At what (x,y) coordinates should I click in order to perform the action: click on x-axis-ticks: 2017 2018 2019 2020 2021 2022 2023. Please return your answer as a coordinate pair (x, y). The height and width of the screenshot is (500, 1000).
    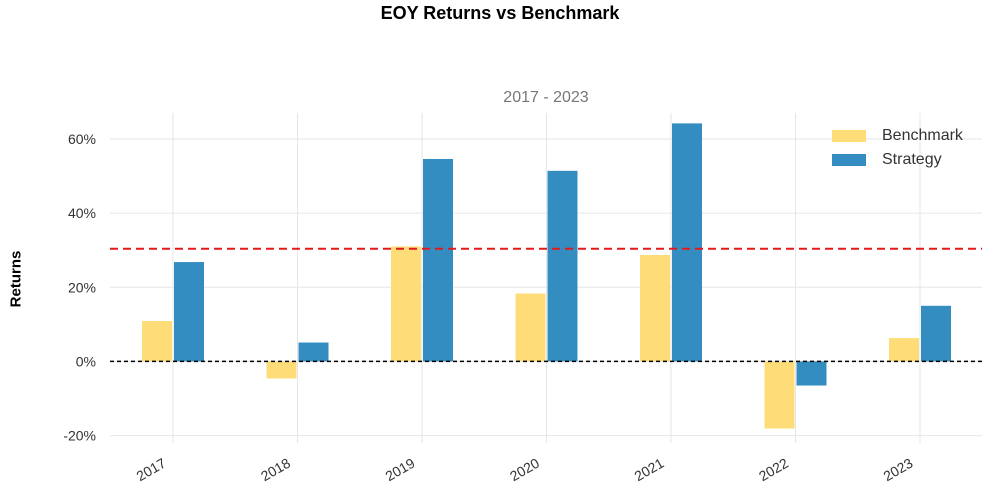
    Looking at the image, I should click on (525, 470).